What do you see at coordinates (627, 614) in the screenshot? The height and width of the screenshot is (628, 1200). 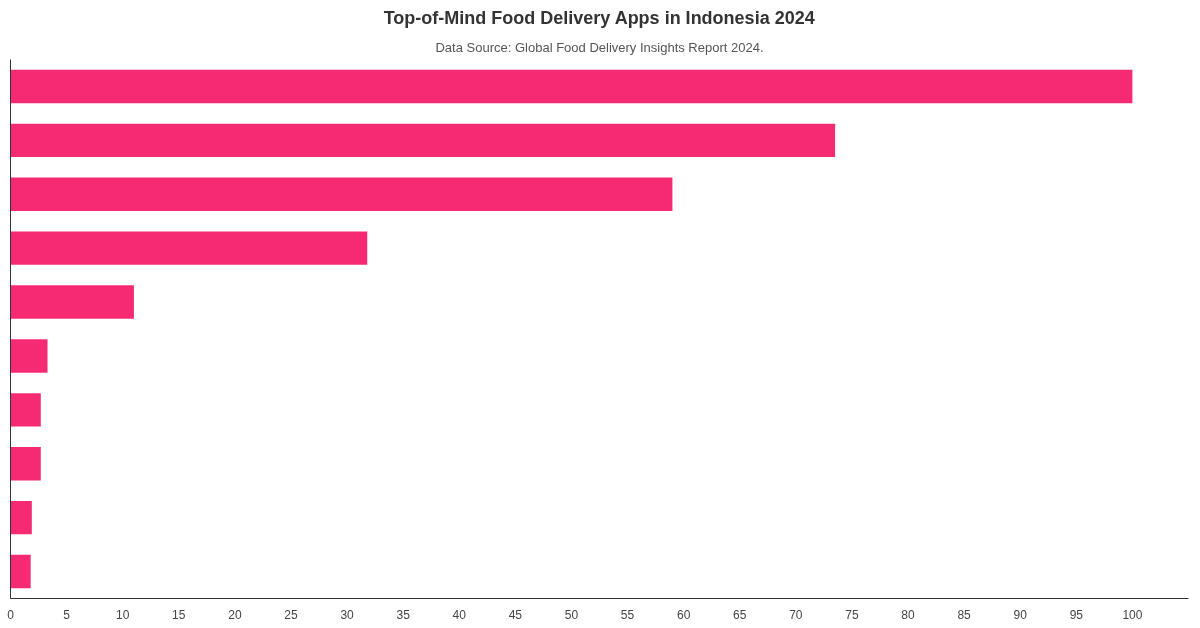 I see `x-tick-label: 55` at bounding box center [627, 614].